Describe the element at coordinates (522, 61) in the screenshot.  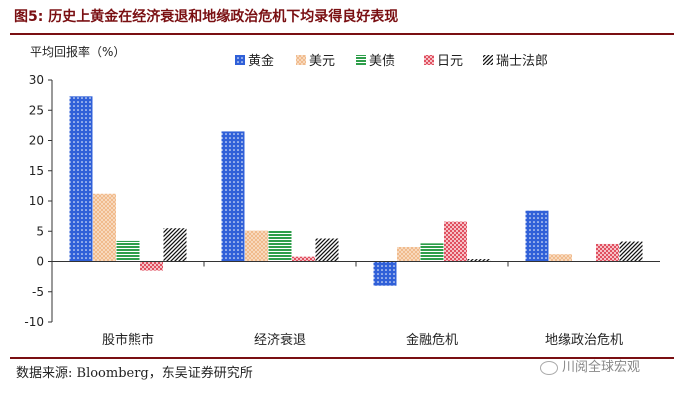
I see `legend-label: 瑞士法郎` at that location.